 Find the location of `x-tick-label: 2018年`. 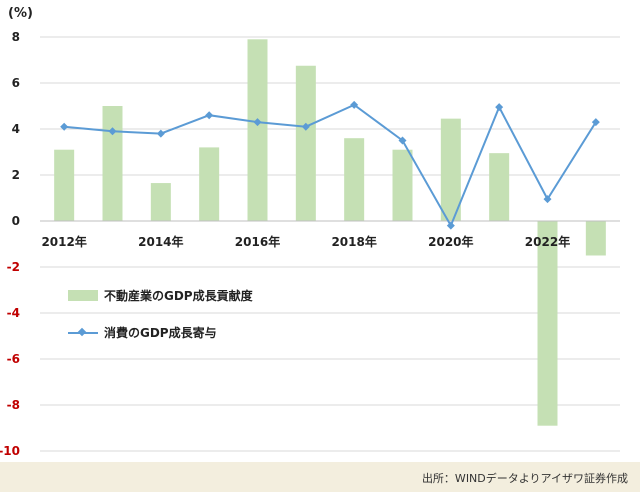

x-tick-label: 2018年 is located at coordinates (353, 241).